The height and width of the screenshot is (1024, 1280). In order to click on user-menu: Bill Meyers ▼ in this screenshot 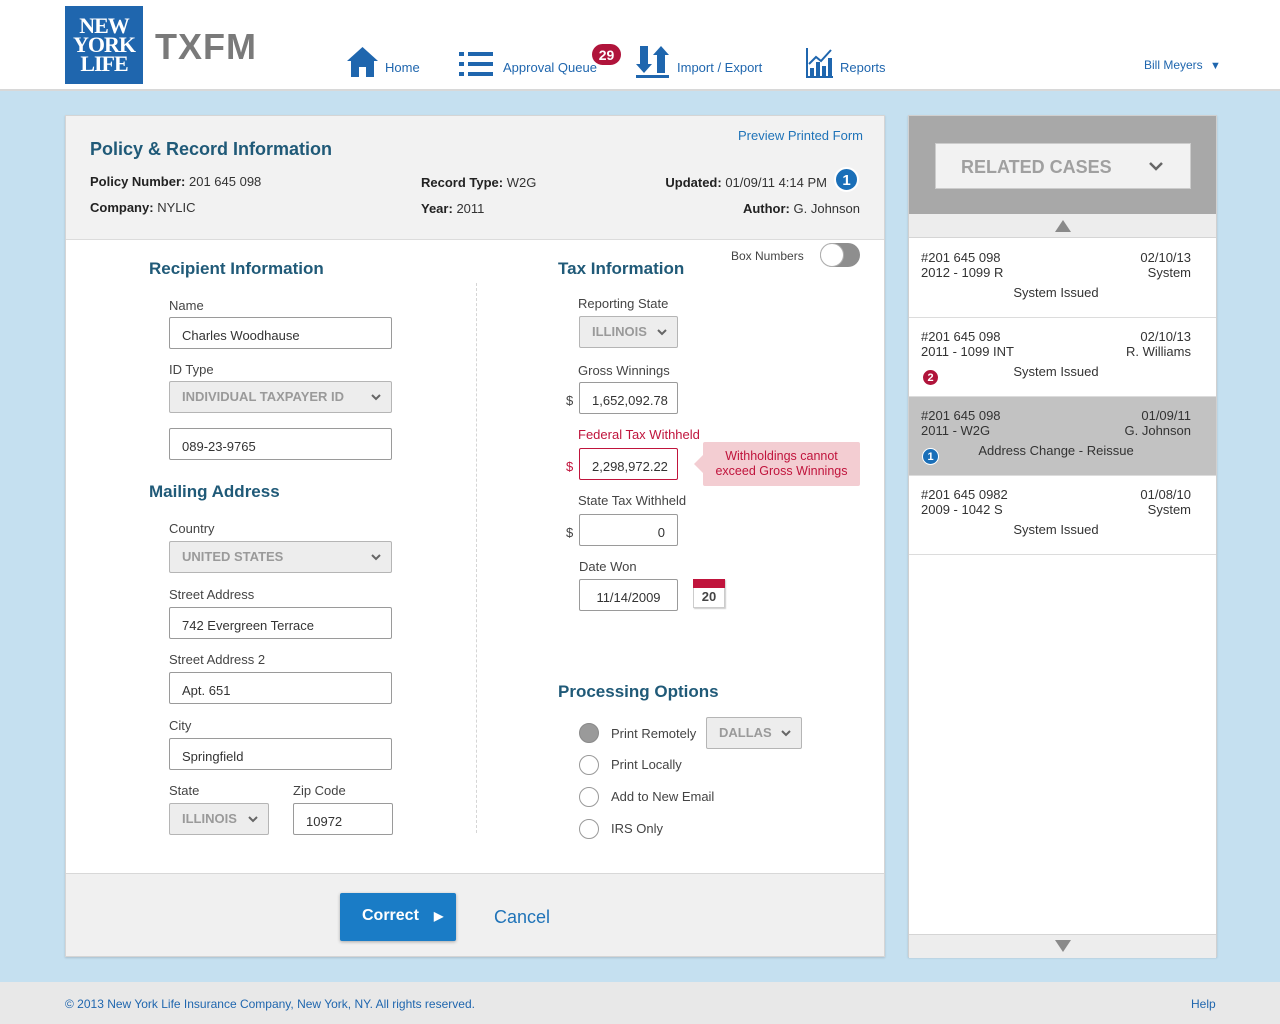, I will do `click(1182, 65)`.